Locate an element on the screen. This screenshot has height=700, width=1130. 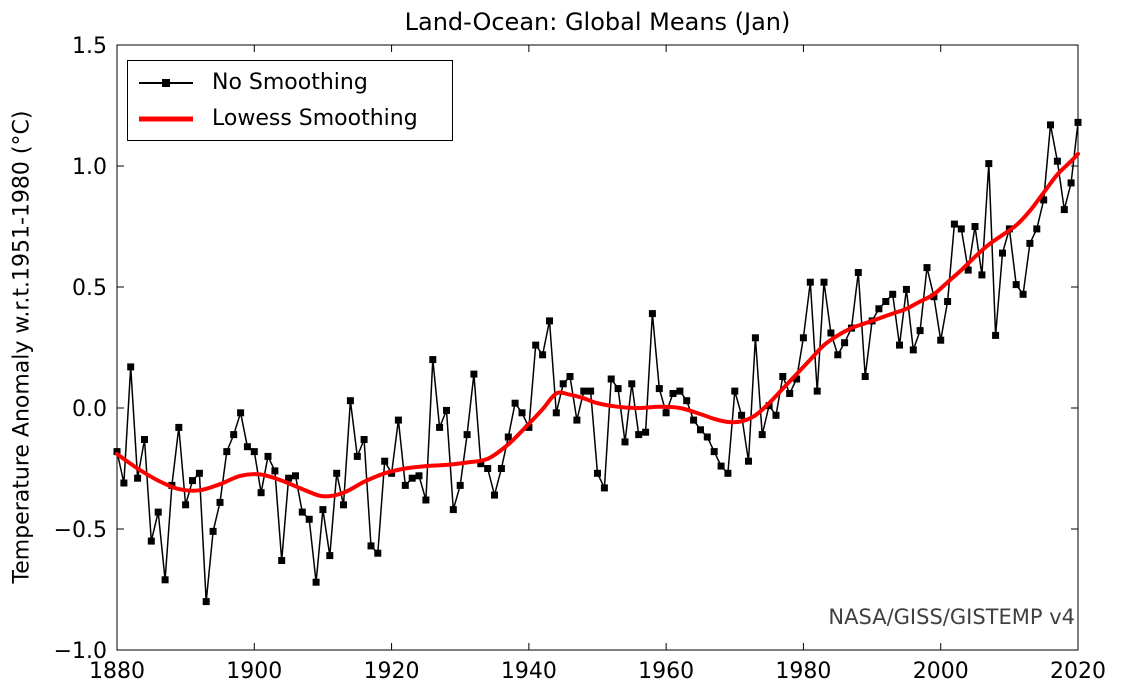
y-tick-label: 1.0 is located at coordinates (89, 167).